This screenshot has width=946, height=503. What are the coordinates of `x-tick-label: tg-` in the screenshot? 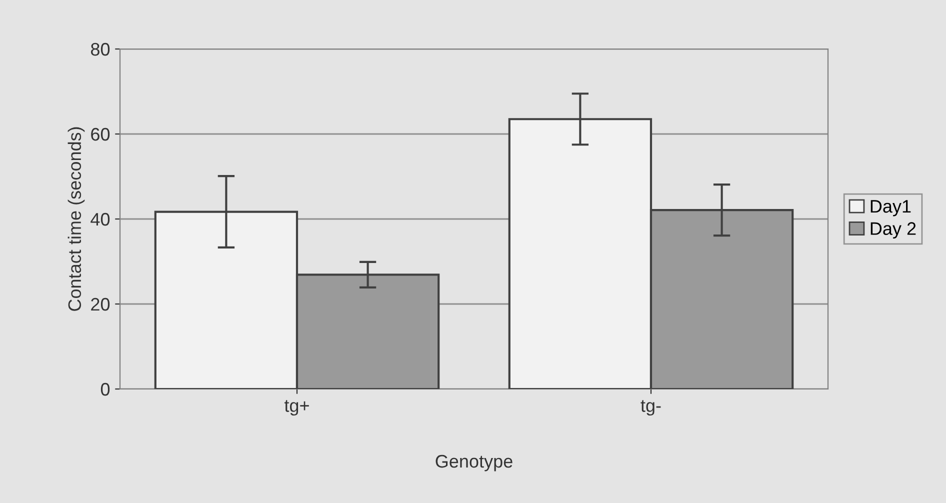 It's located at (650, 408).